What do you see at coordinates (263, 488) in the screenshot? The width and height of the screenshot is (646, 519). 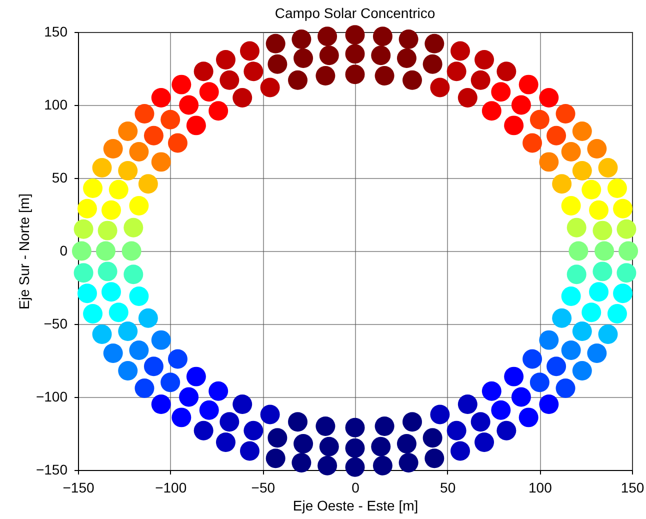 I see `x-tick-label: −50` at bounding box center [263, 488].